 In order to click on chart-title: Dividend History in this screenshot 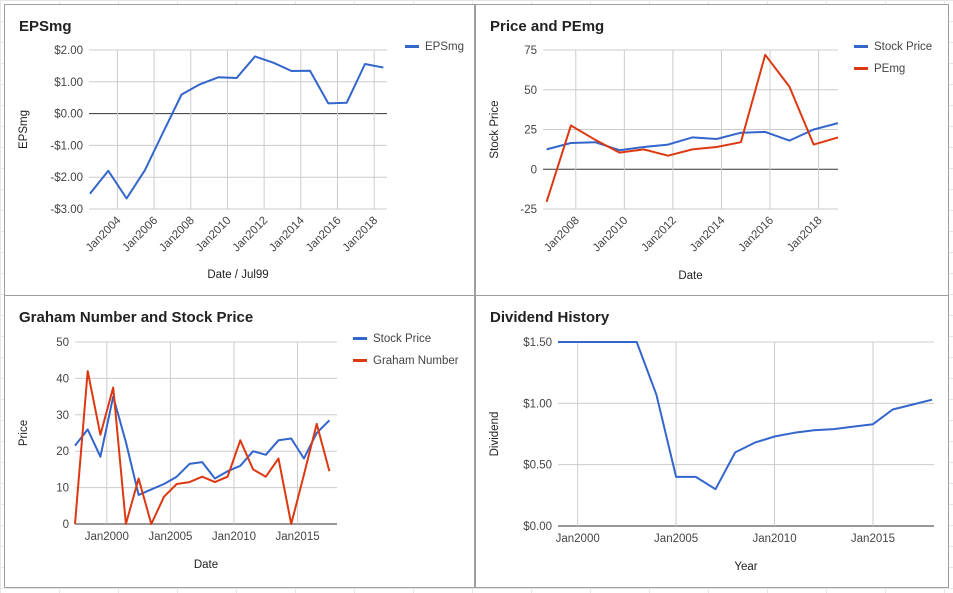, I will do `click(550, 317)`.